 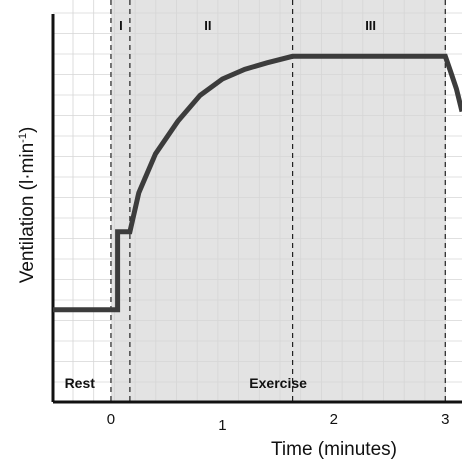 What do you see at coordinates (445, 419) in the screenshot?
I see `x-tick-label: 3` at bounding box center [445, 419].